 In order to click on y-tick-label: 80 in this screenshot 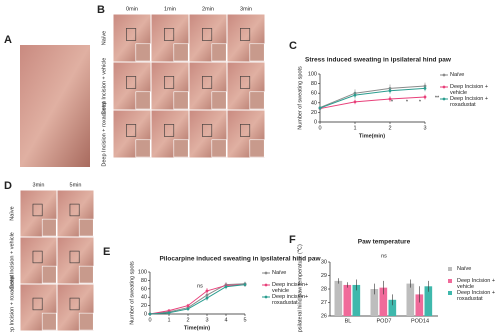, I will do `click(144, 281)`.